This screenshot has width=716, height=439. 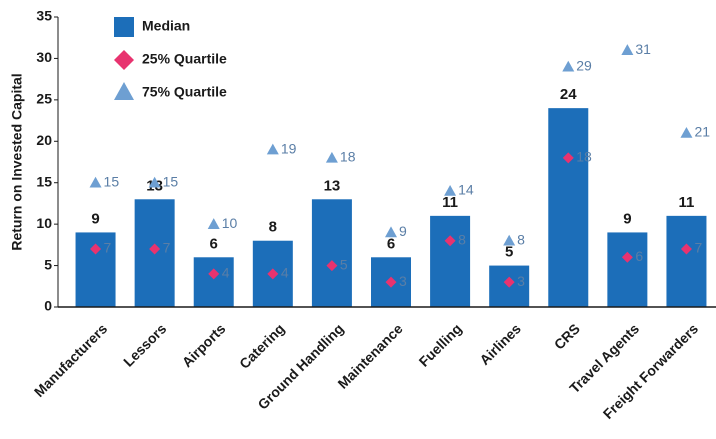 I want to click on y-tick-label: 15, so click(x=44, y=181).